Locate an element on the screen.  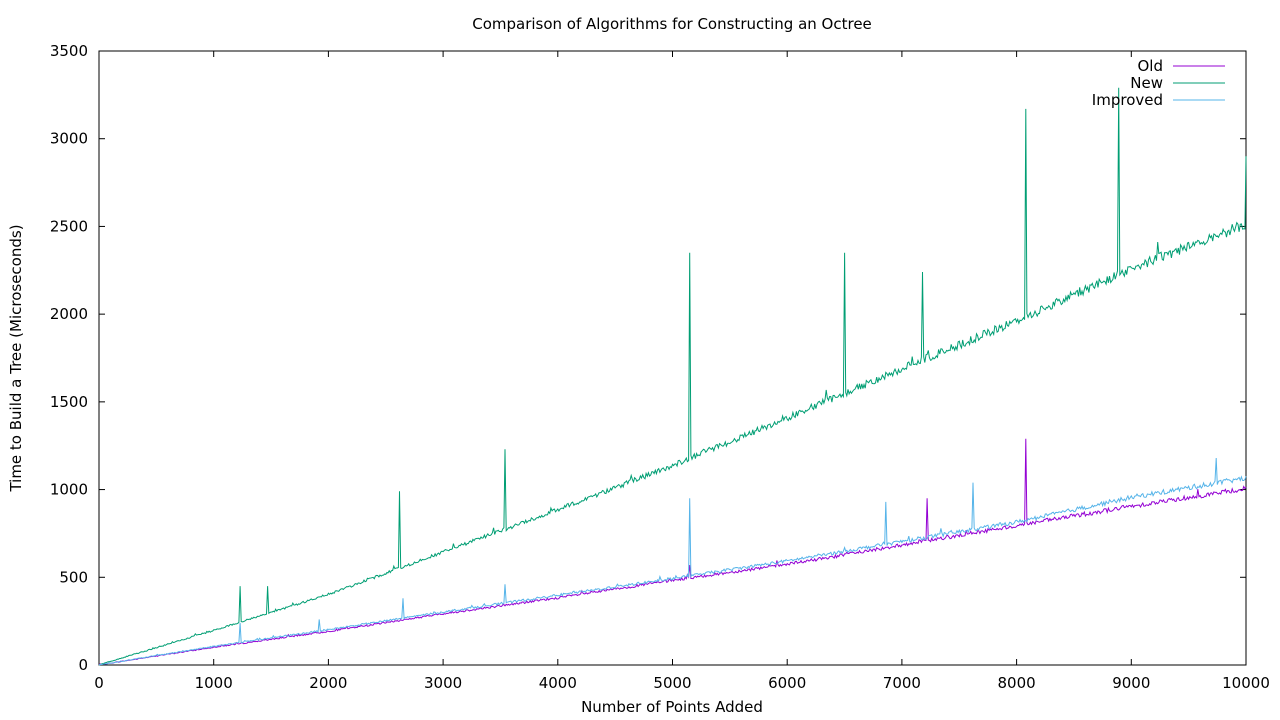
y-tick-label: 500 is located at coordinates (73, 577).